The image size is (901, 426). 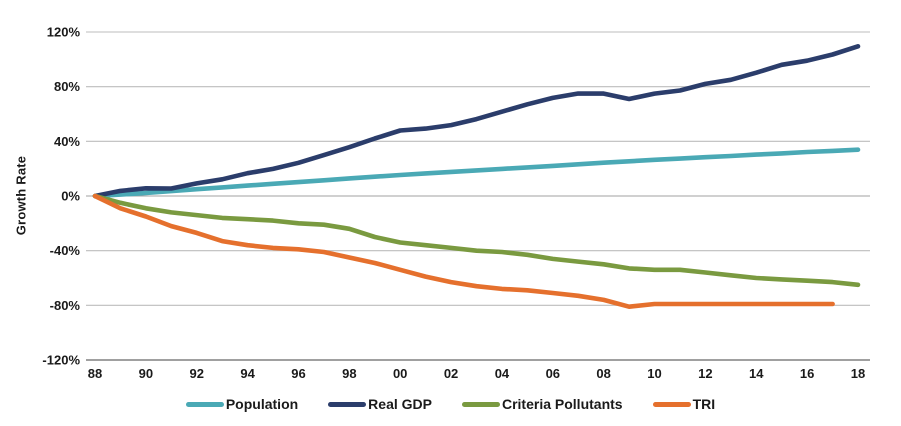 I want to click on x-tick-08: 08, so click(x=603, y=373).